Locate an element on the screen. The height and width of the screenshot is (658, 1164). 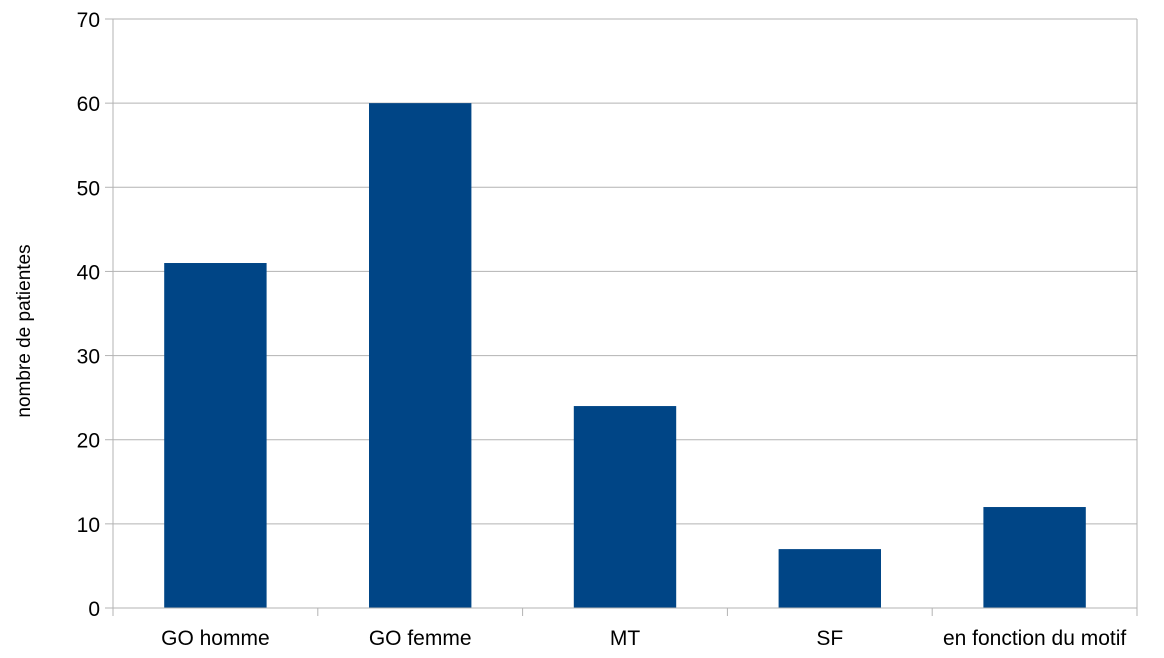
x-category-label: GO femme is located at coordinates (420, 638).